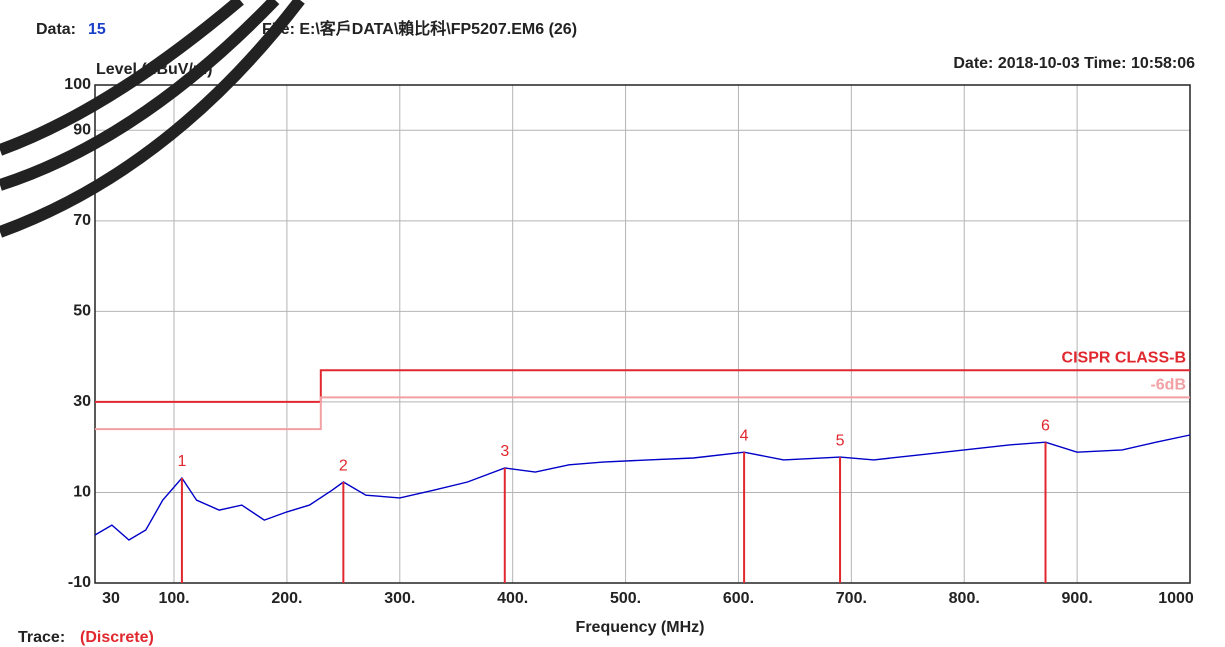  Describe the element at coordinates (343, 465) in the screenshot. I see `marker-label: 2` at that location.